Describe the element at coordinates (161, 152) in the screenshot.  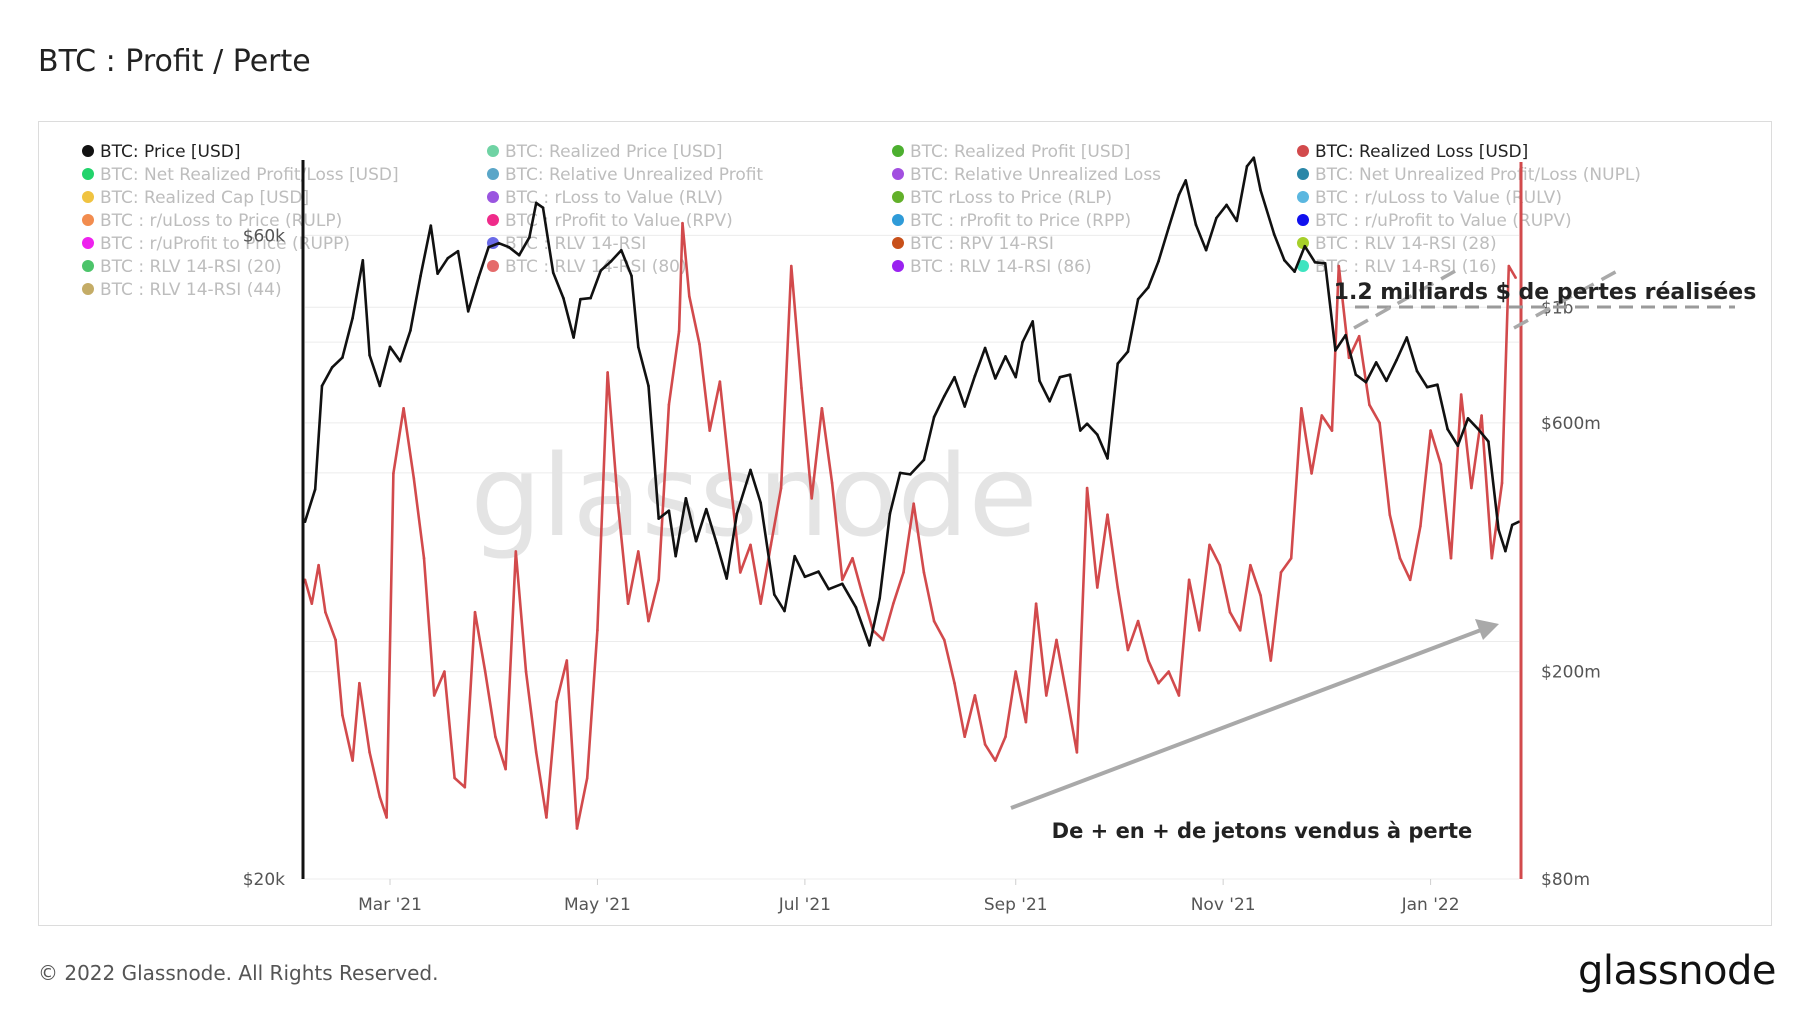
I see `legend-item: BTC: Price [USD]` at that location.